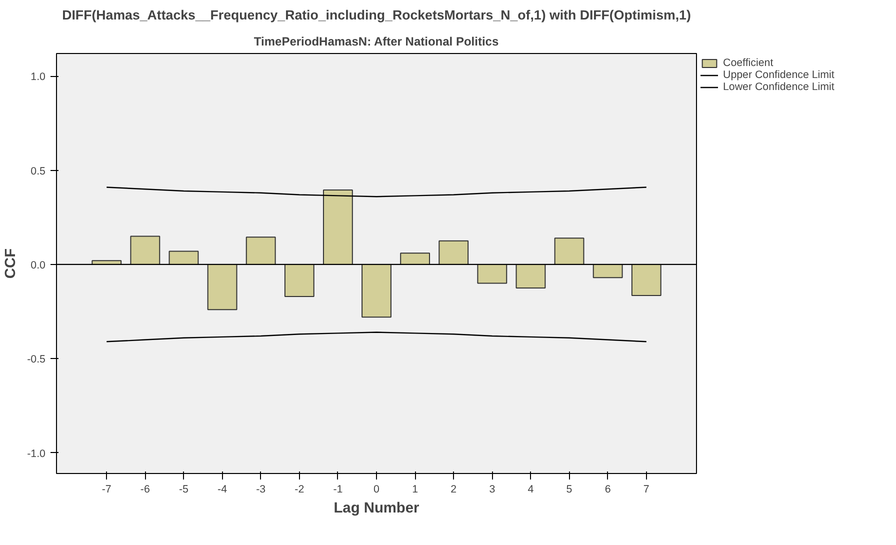 This screenshot has width=896, height=545. I want to click on y-tick-label: 0.0, so click(38, 265).